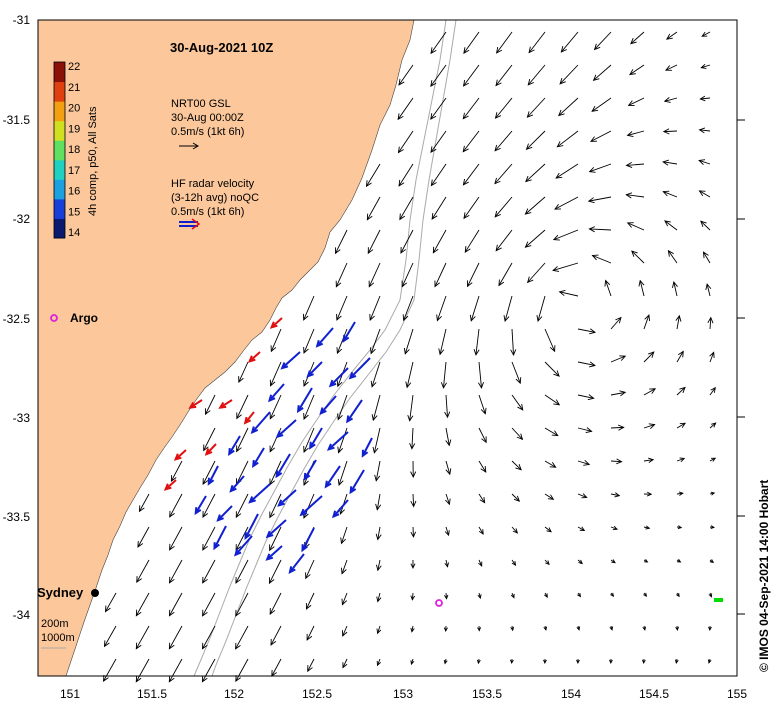 The image size is (779, 710). What do you see at coordinates (403, 694) in the screenshot?
I see `lon-tick: 153` at bounding box center [403, 694].